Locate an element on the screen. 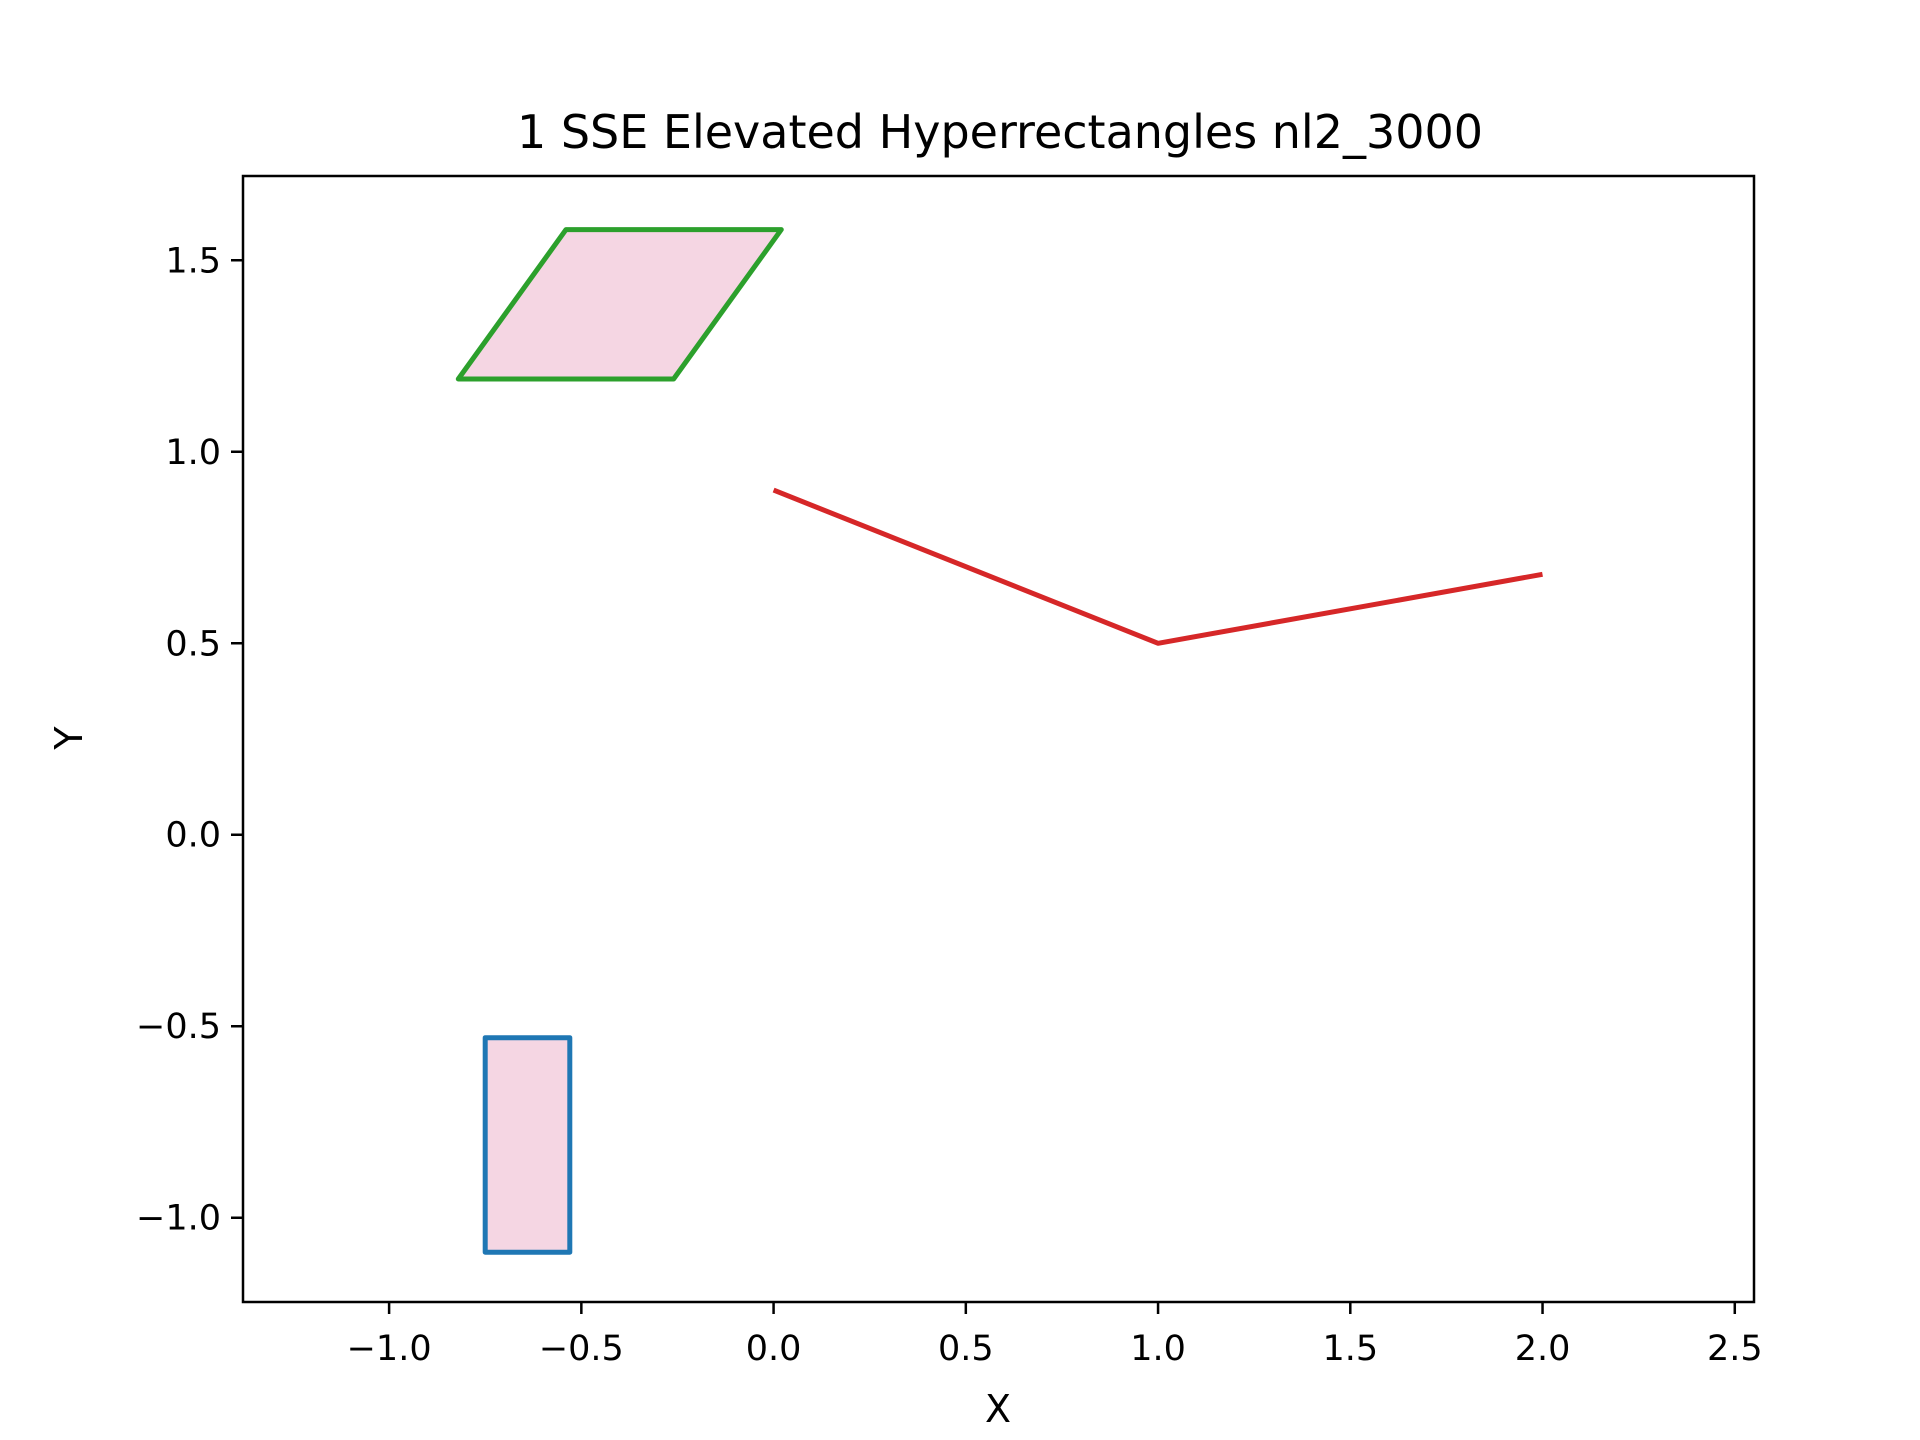 The image size is (1920, 1440). y-tick-label: 0.0 is located at coordinates (193, 836).